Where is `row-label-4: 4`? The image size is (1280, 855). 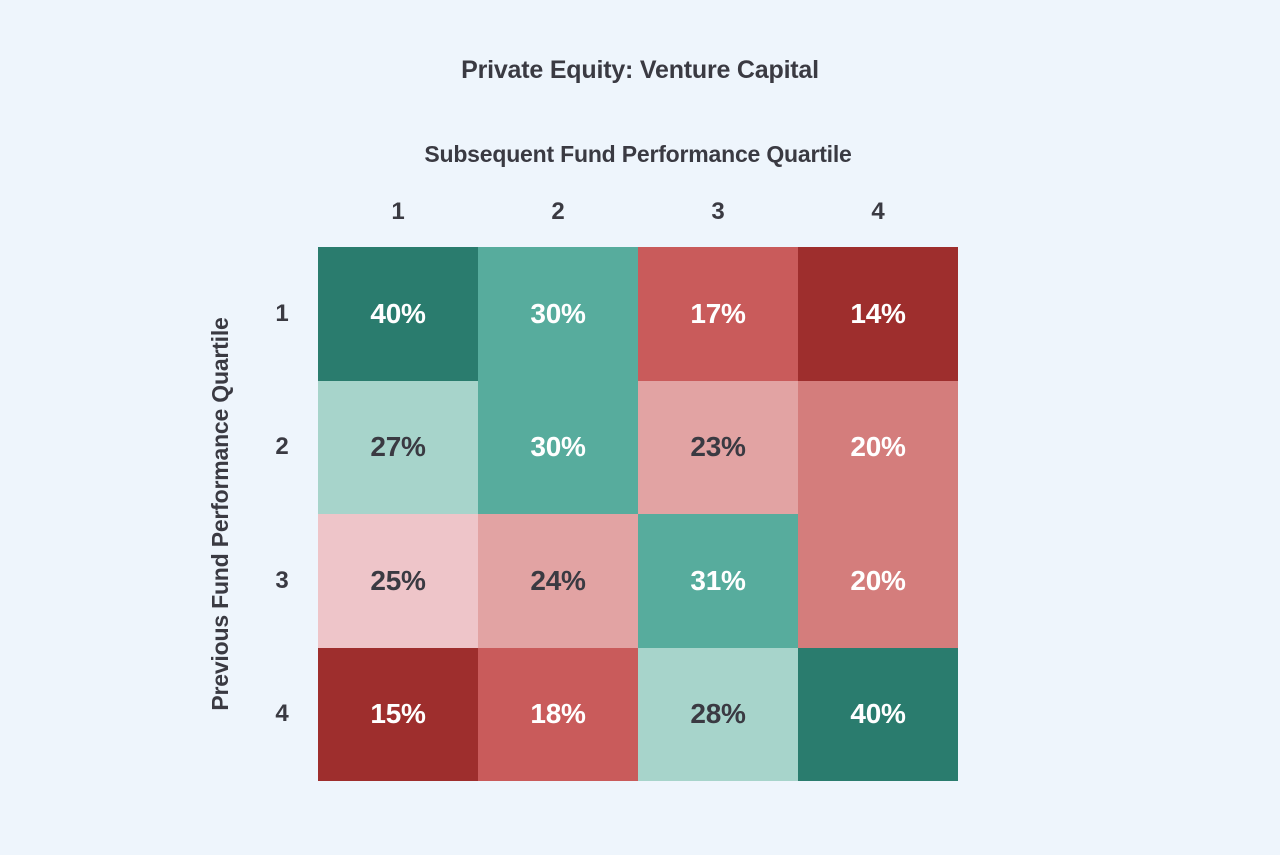
row-label-4: 4 is located at coordinates (282, 714).